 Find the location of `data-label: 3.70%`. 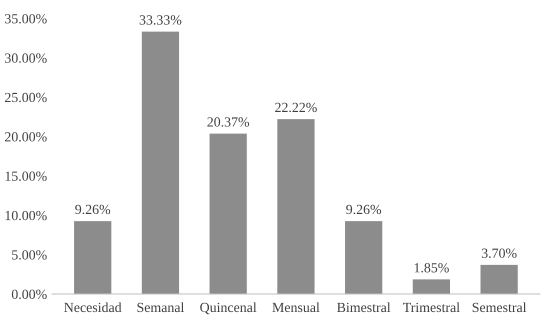

data-label: 3.70% is located at coordinates (499, 253).